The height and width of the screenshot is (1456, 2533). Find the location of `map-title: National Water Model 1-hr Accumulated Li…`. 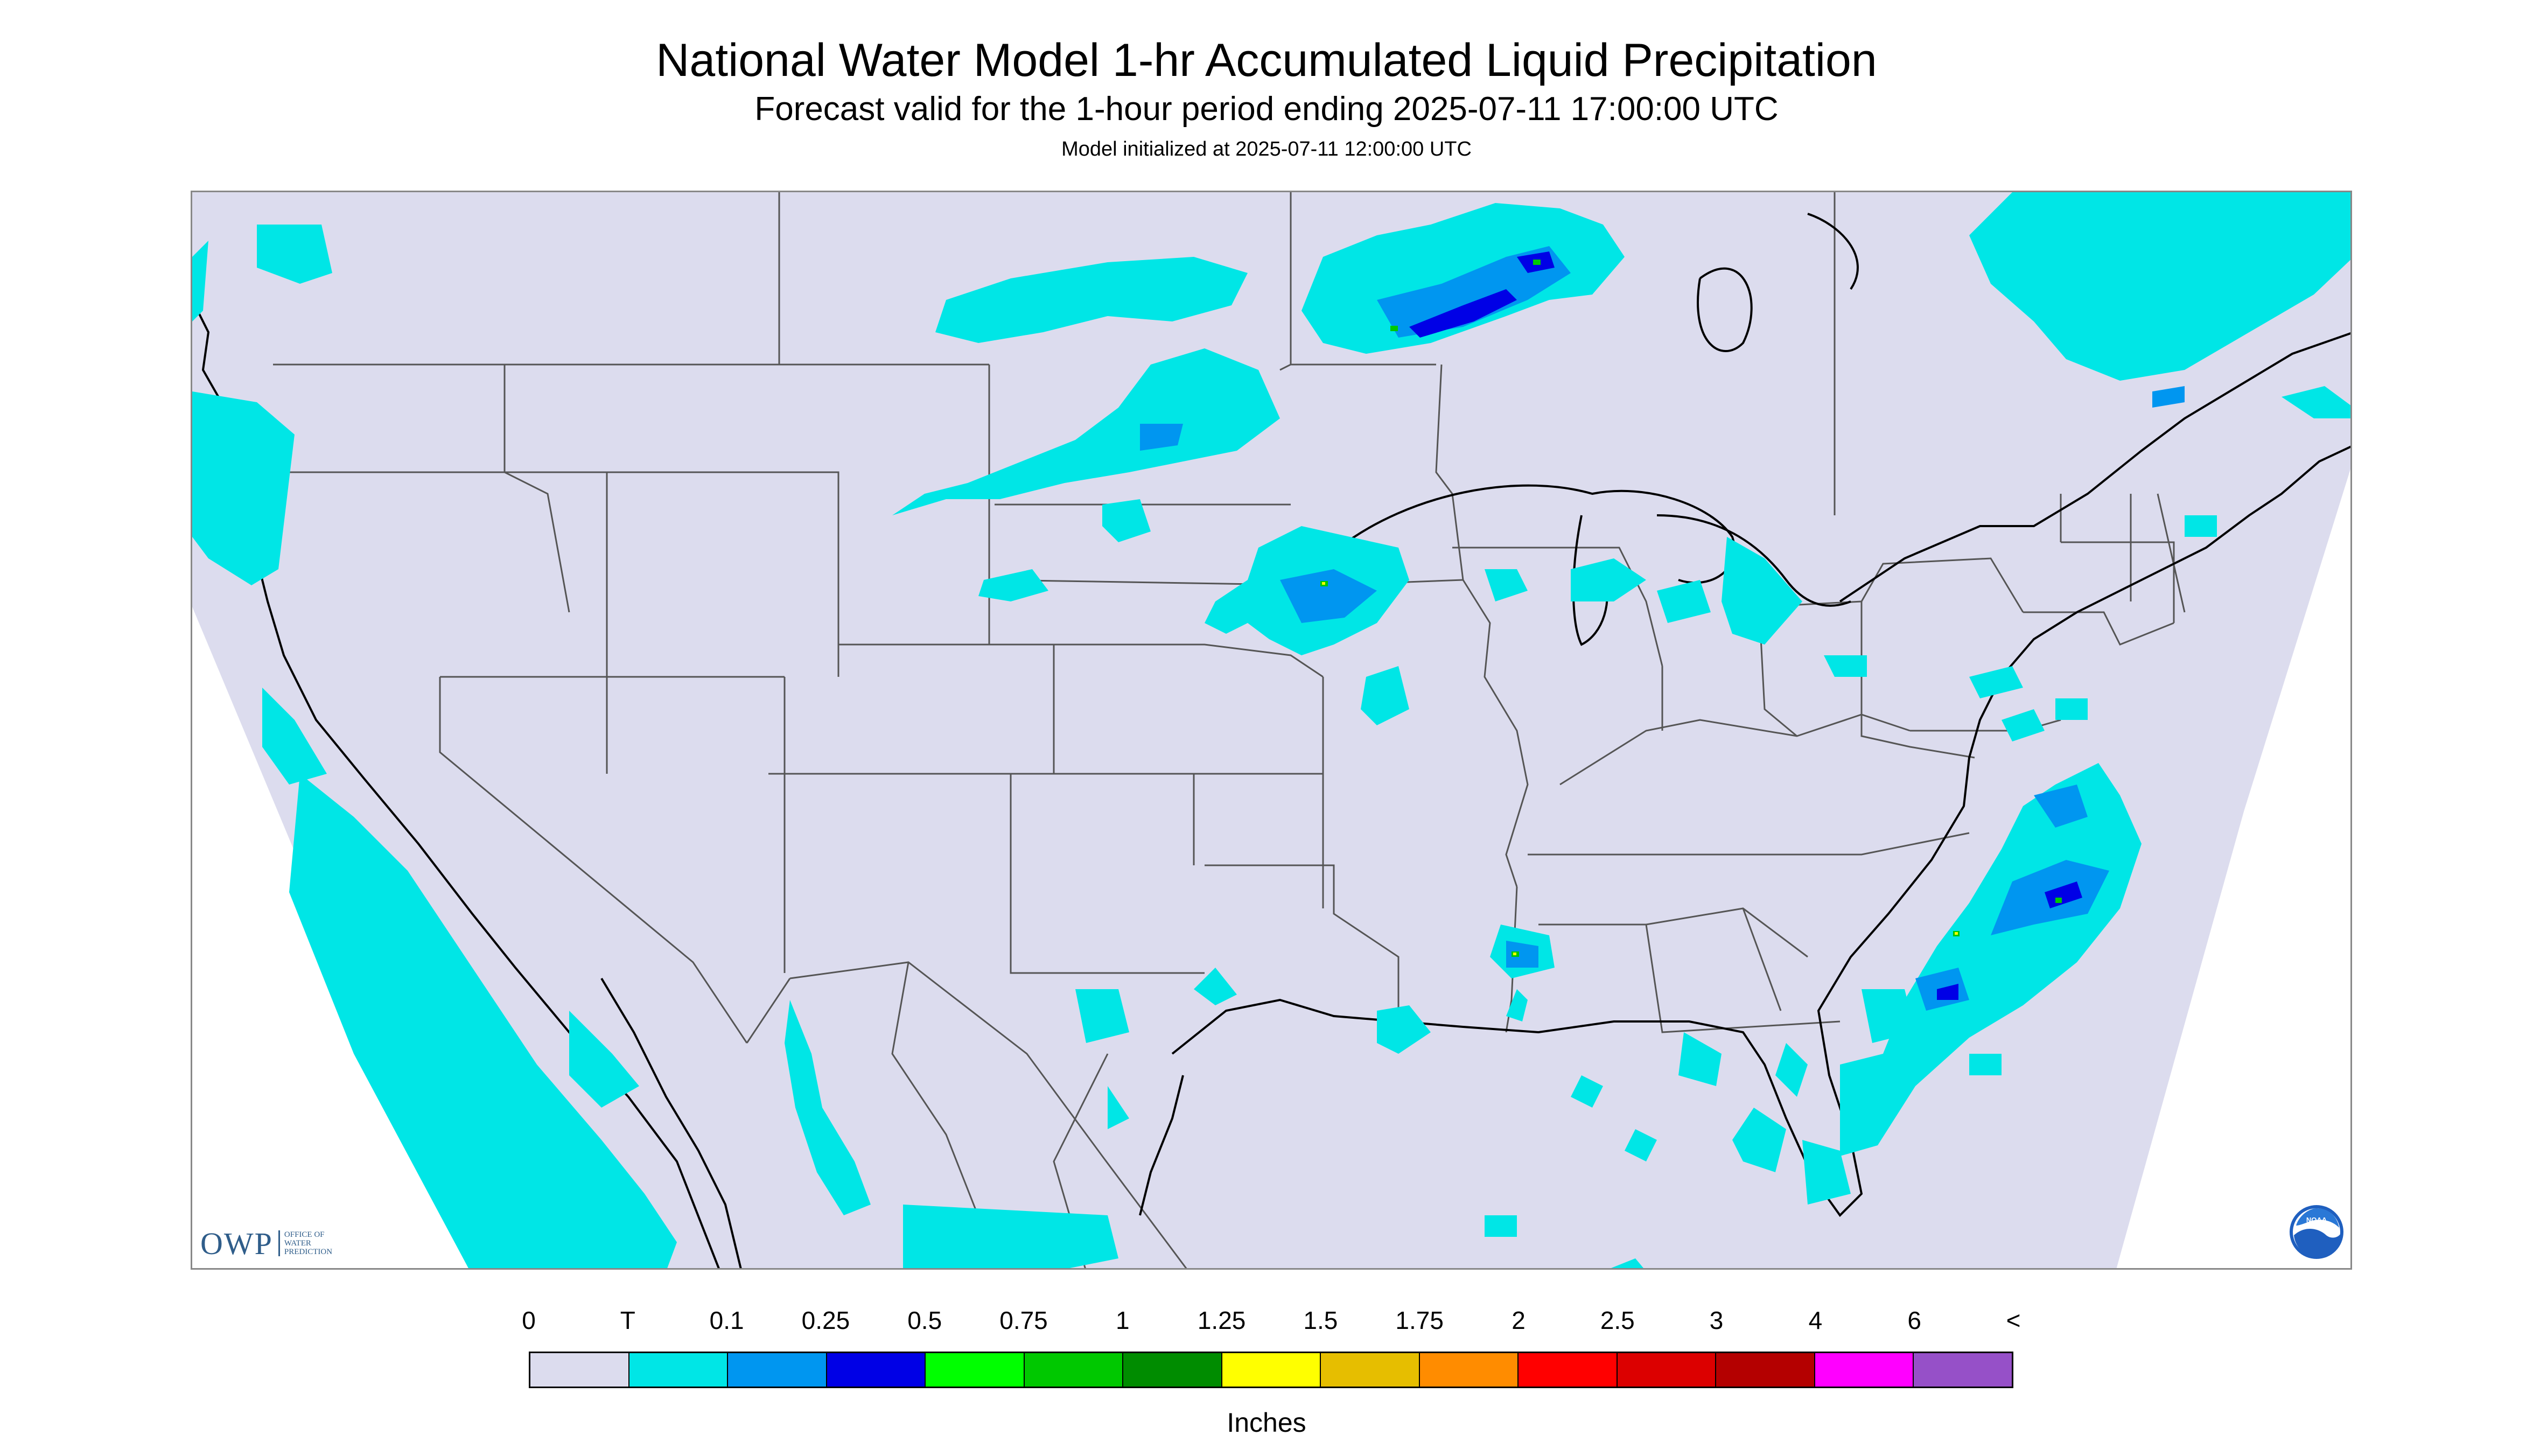

map-title: National Water Model 1-hr Accumulated Li… is located at coordinates (1266, 60).